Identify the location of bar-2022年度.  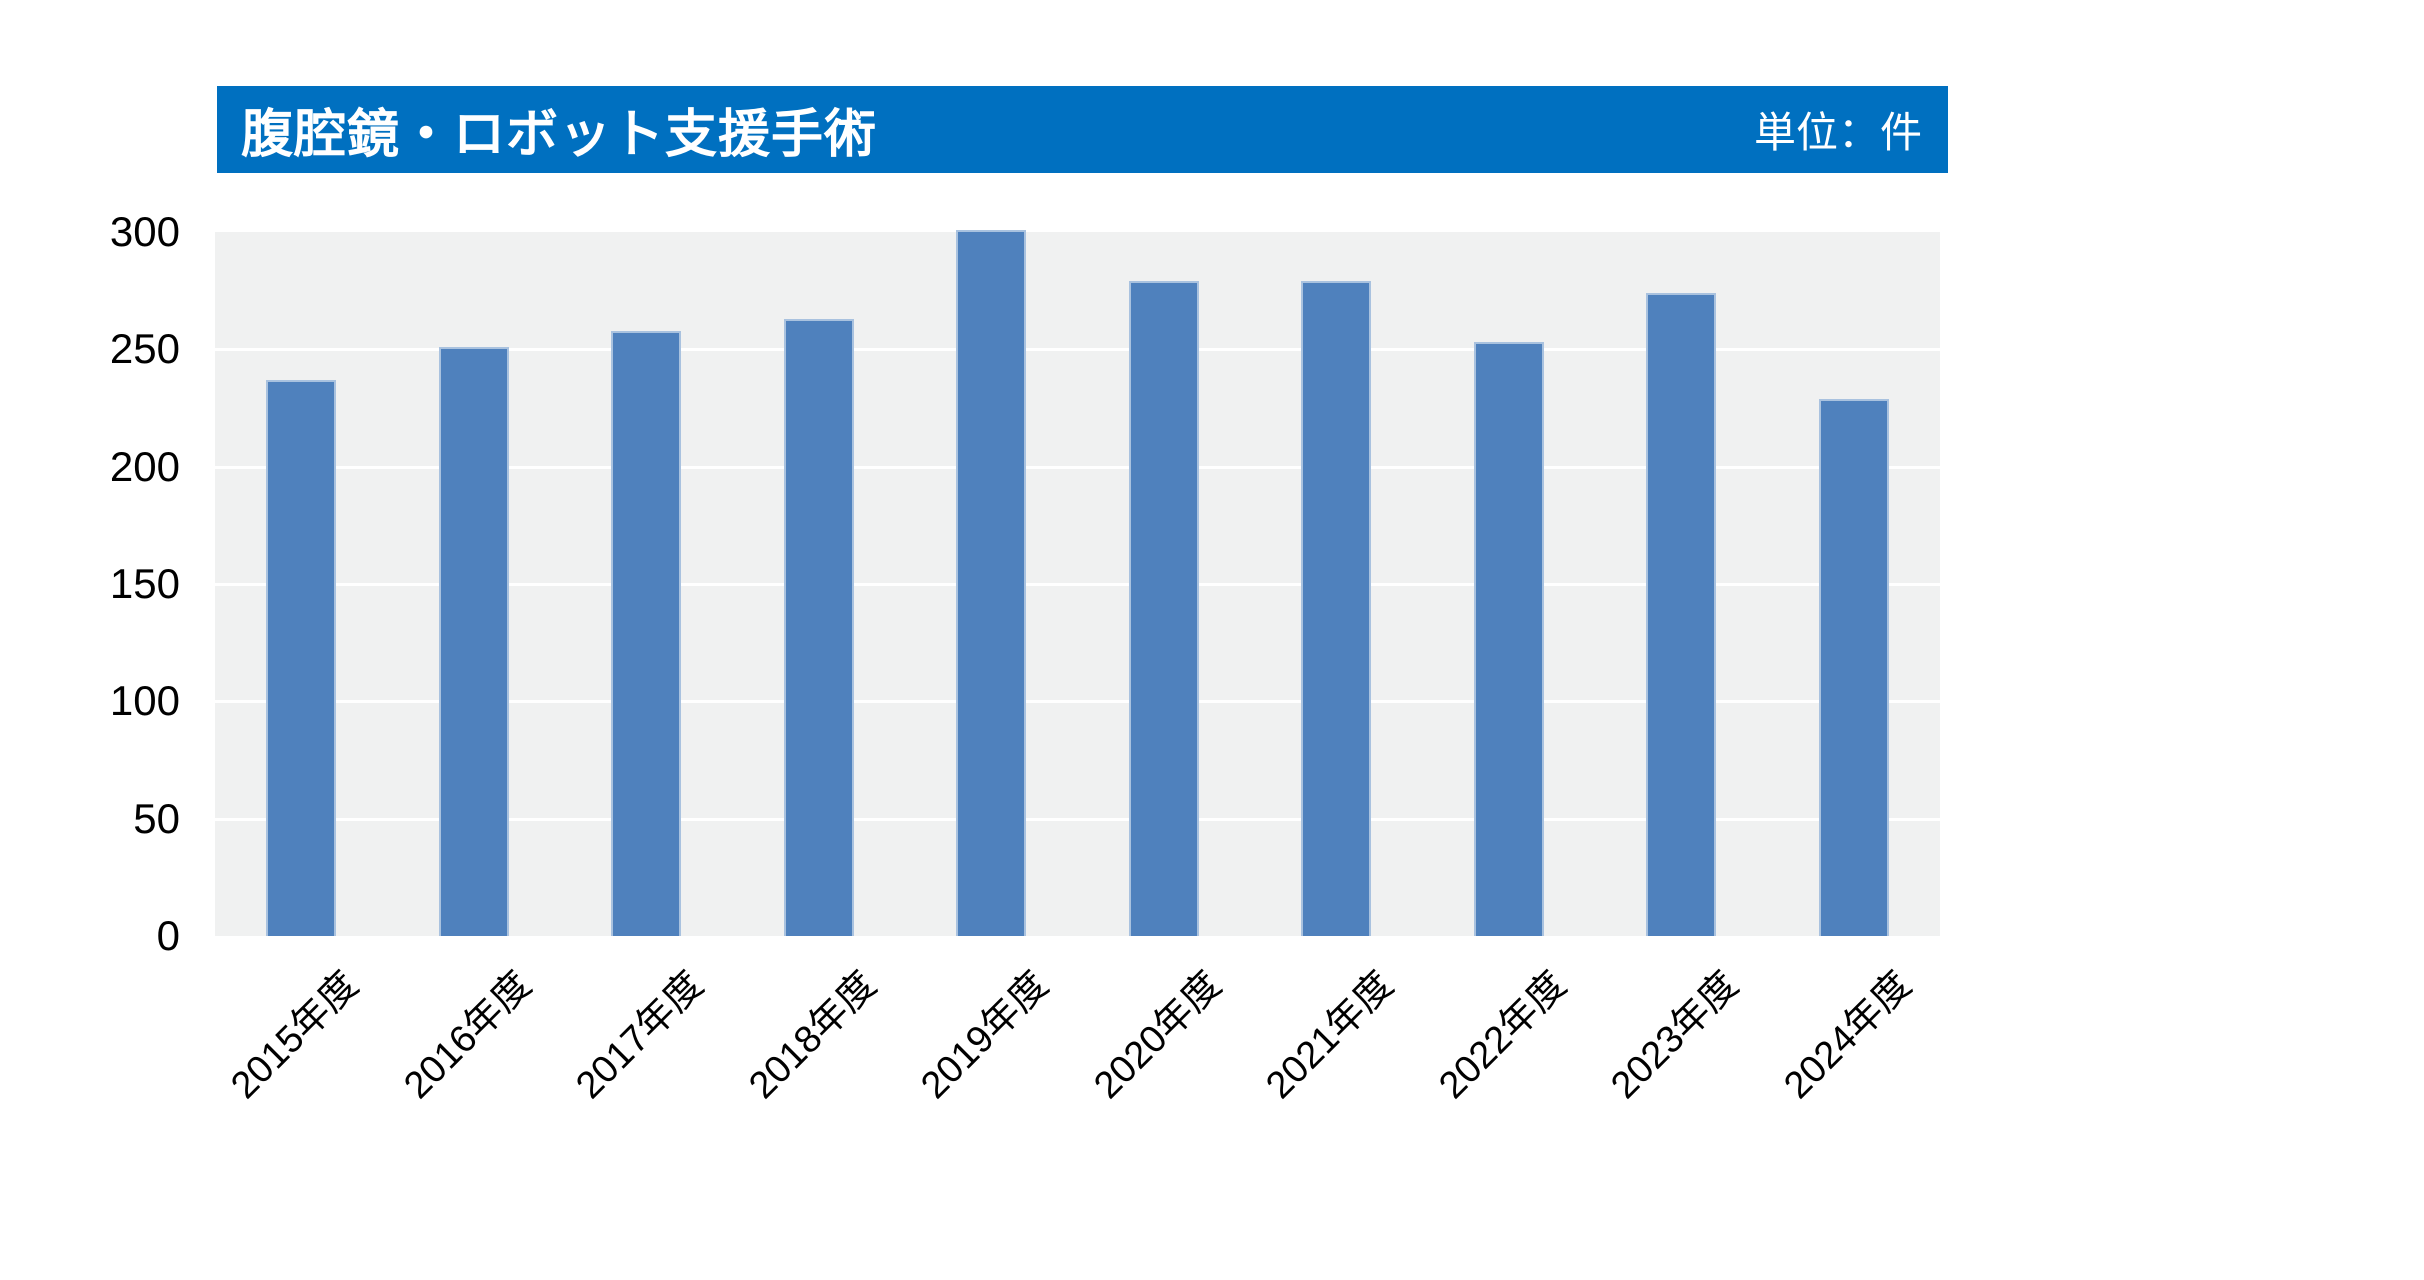
(1508, 639).